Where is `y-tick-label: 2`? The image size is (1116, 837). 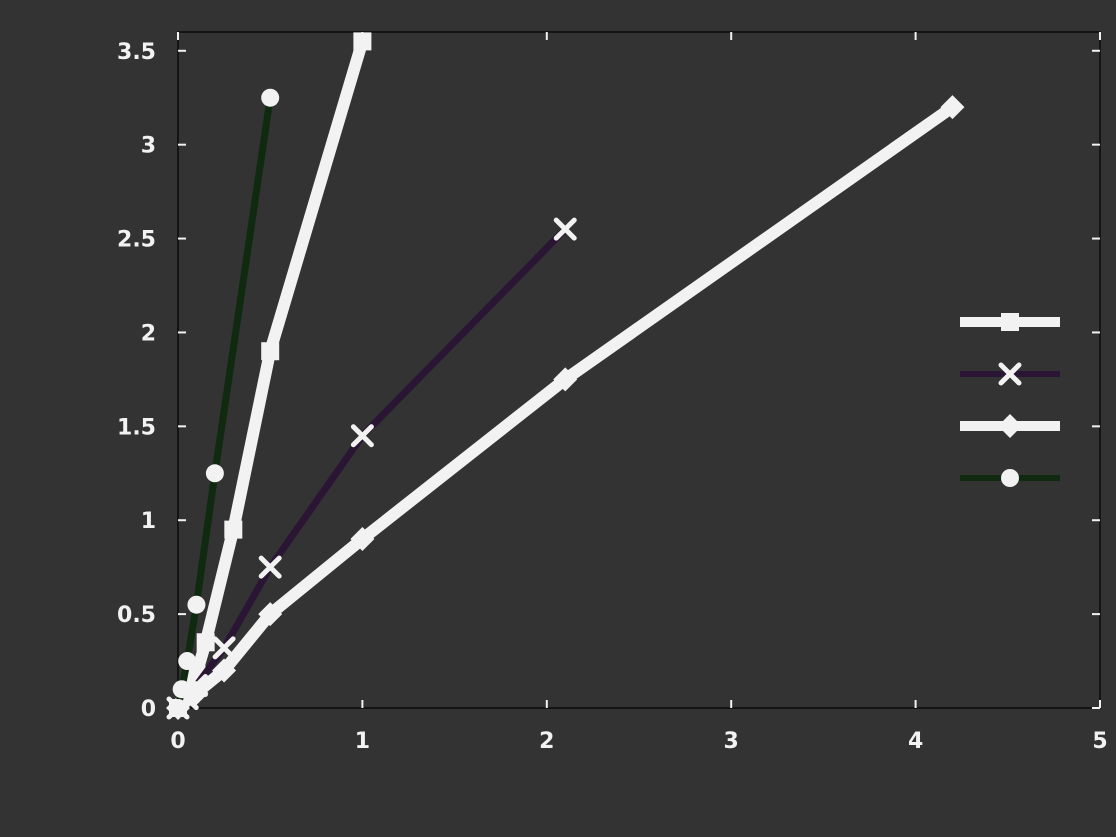 y-tick-label: 2 is located at coordinates (148, 333).